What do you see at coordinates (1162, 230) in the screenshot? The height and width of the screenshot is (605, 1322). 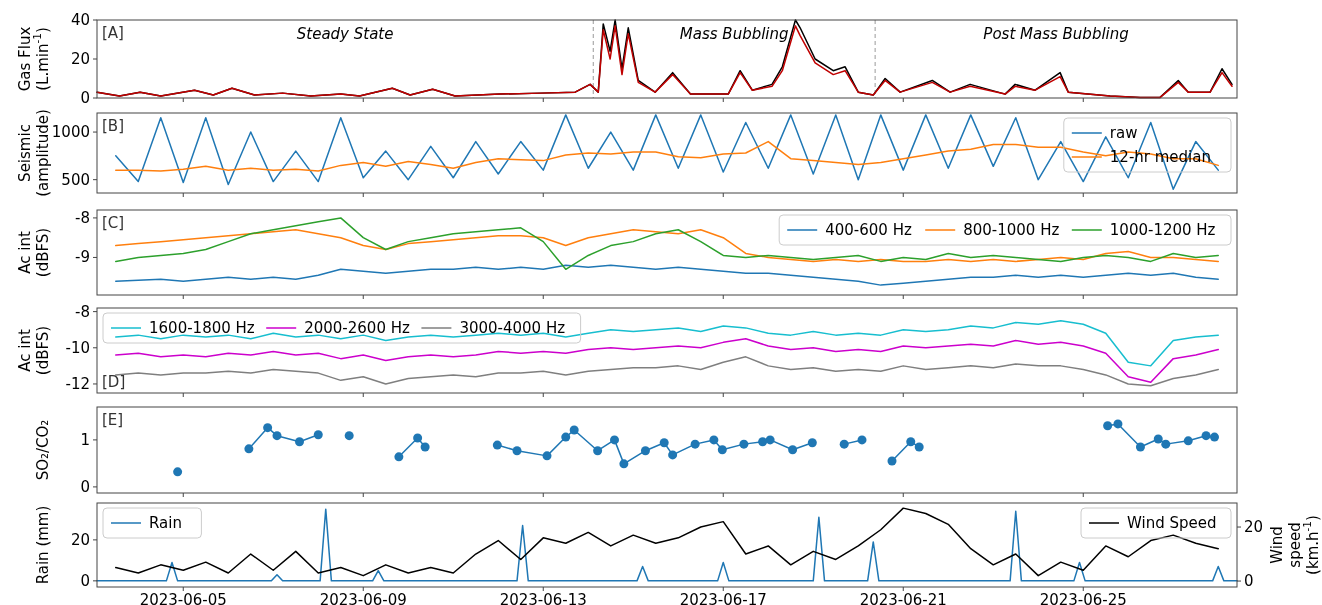 I see `legend-label: 1000-1200 Hz` at bounding box center [1162, 230].